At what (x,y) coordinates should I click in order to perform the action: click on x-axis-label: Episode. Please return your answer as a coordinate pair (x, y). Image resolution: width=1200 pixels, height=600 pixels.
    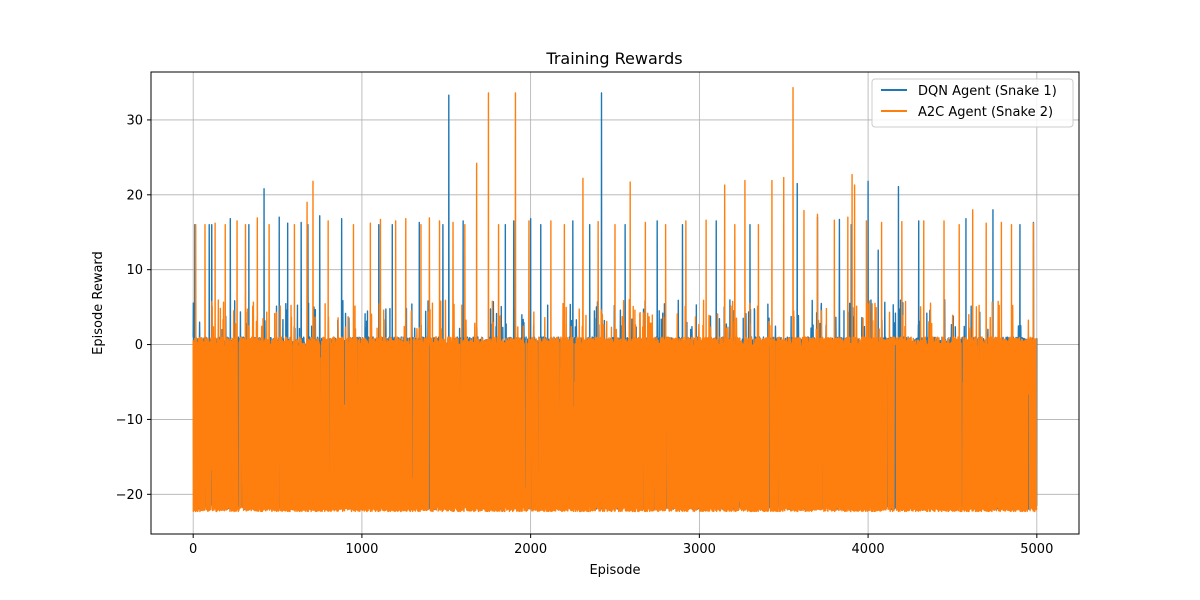
    Looking at the image, I should click on (614, 570).